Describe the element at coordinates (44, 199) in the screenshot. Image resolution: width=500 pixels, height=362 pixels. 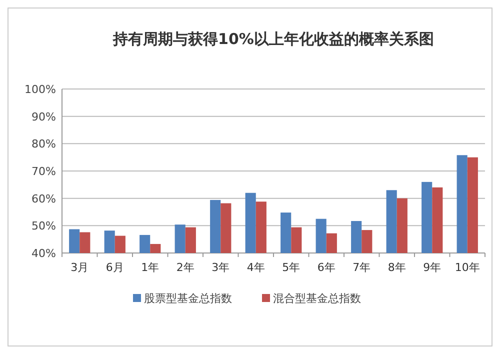
I see `y-tick-label: 60%` at that location.